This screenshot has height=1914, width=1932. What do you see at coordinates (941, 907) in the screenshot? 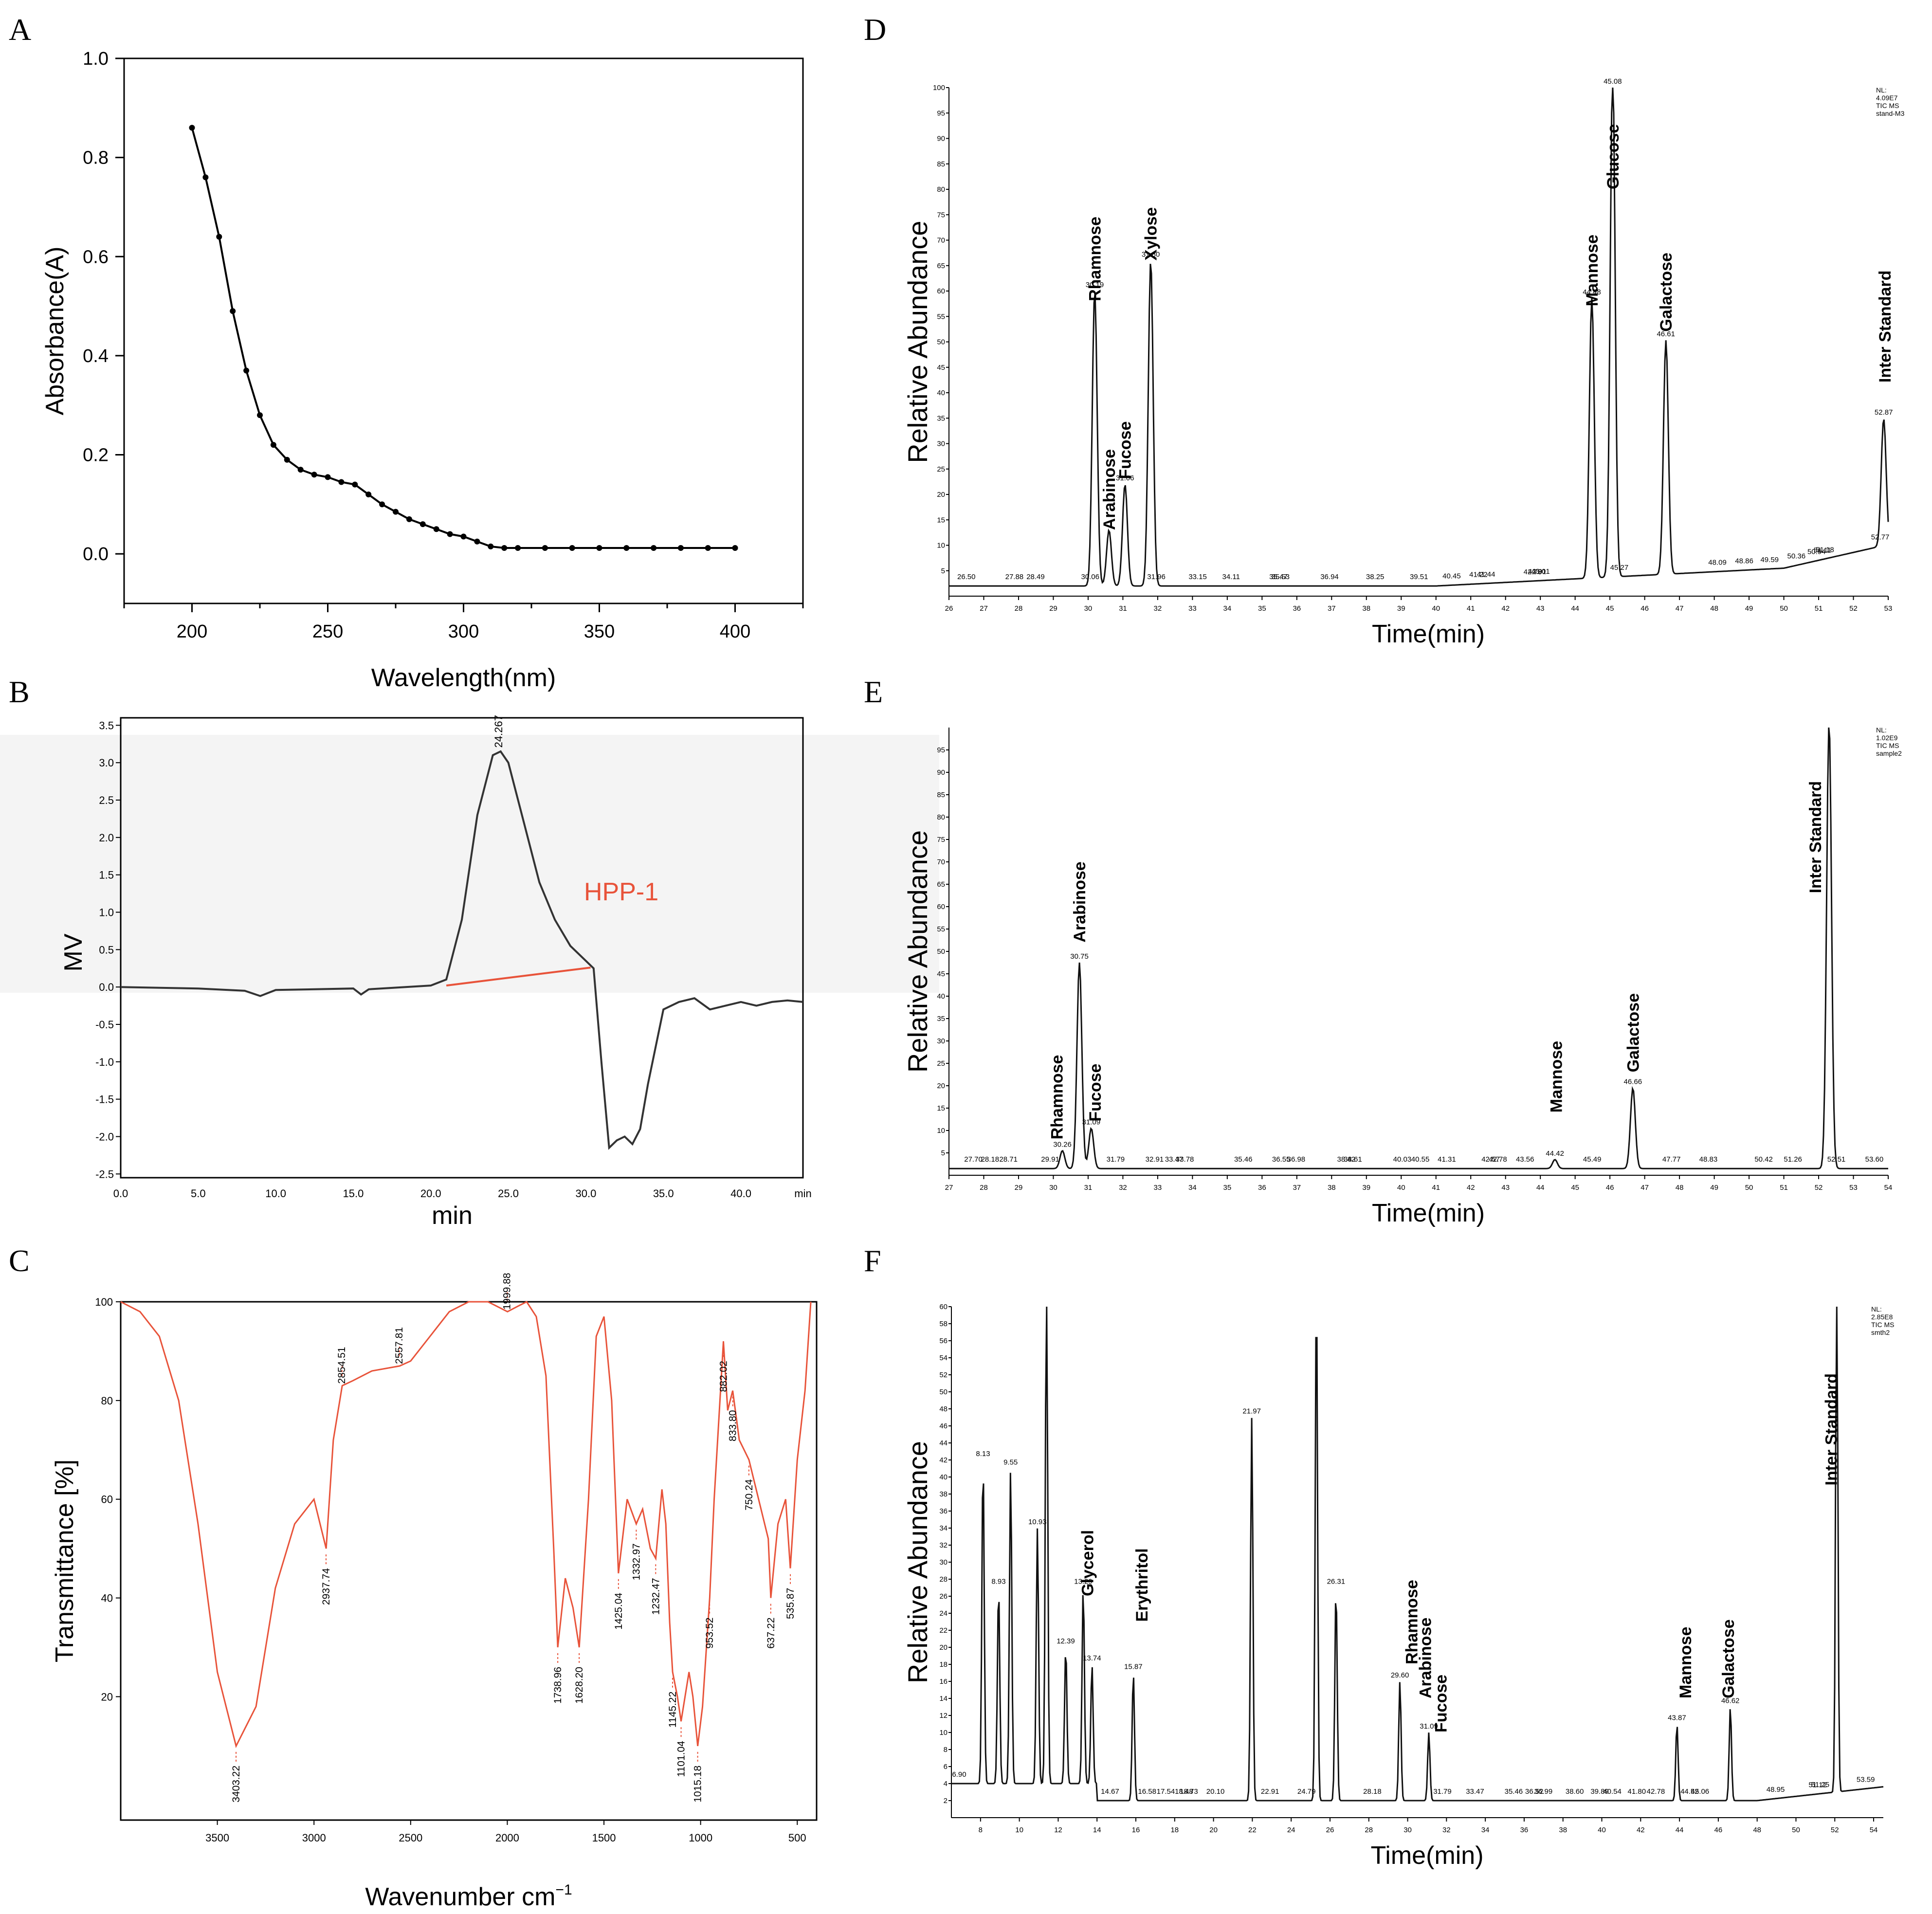
I see `y-tick-label: 60` at bounding box center [941, 907].